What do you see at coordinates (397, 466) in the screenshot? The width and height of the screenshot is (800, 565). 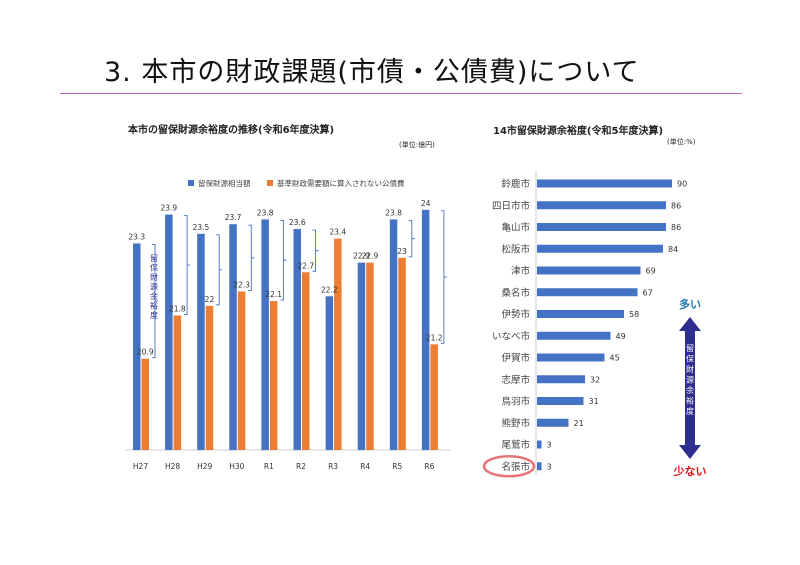 I see `x-tick-R5: R5` at bounding box center [397, 466].